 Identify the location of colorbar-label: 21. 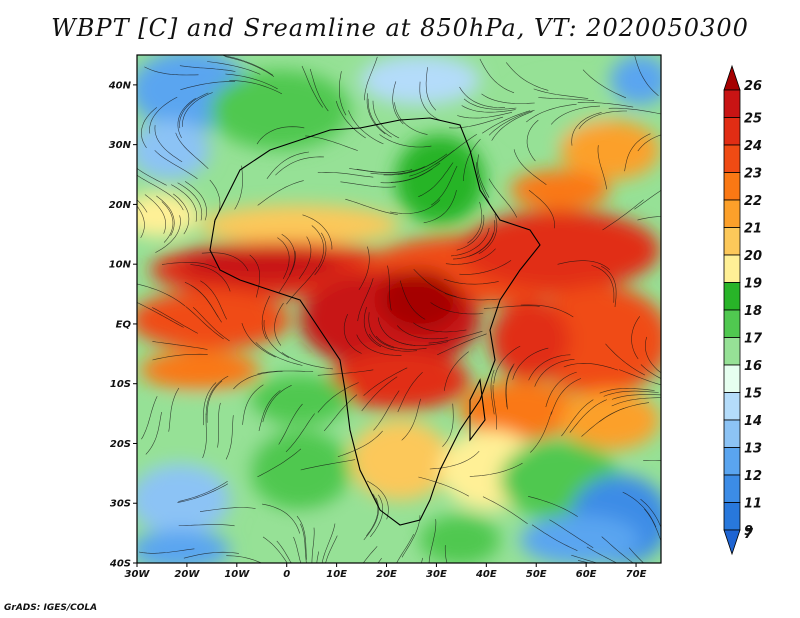
(753, 229).